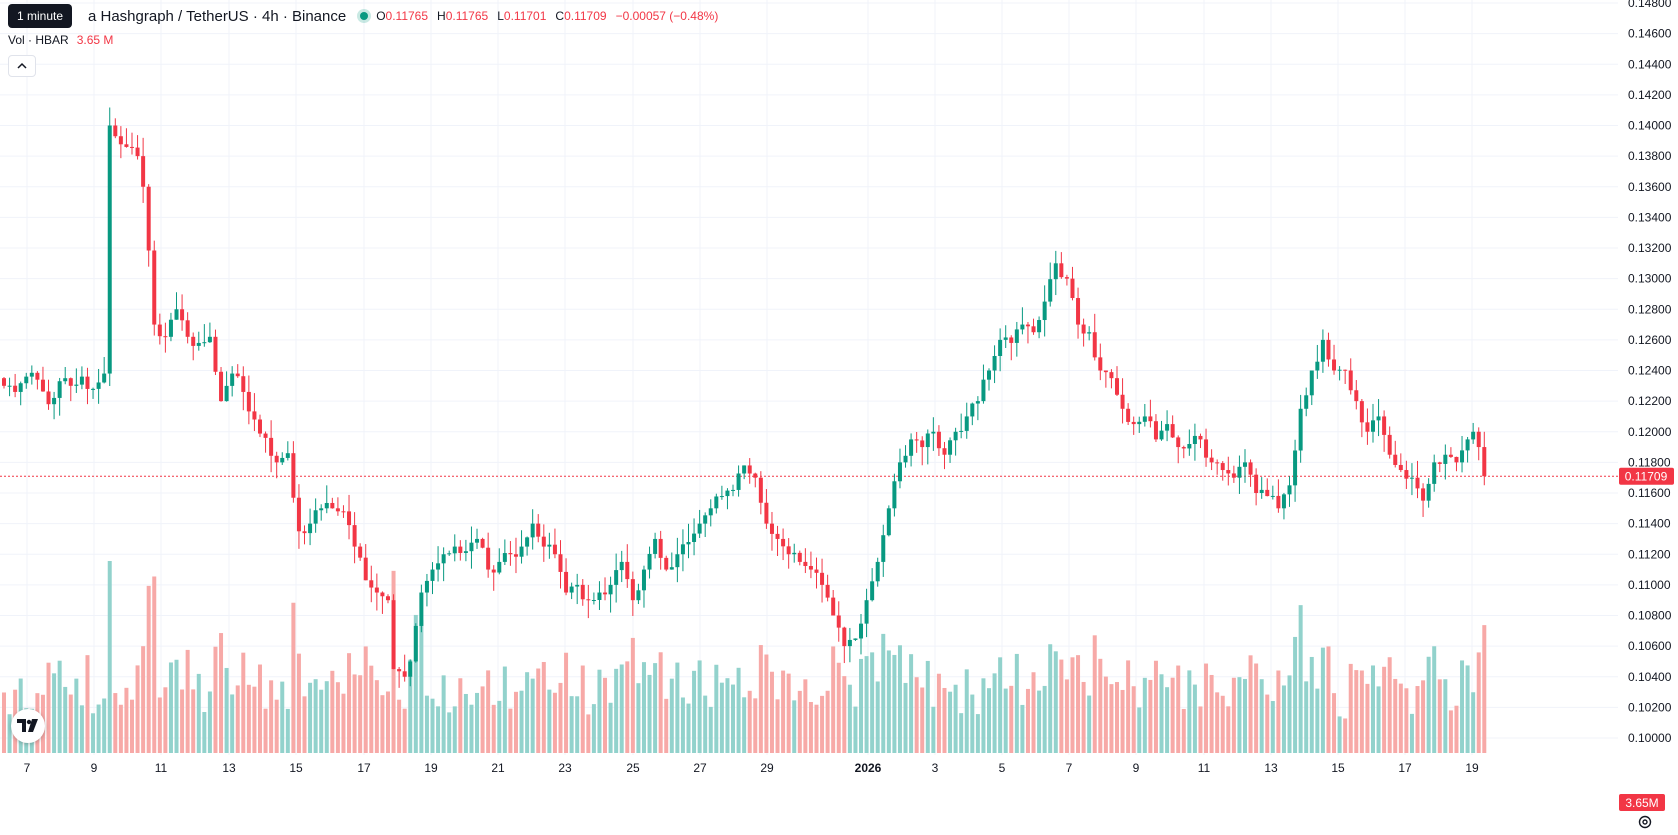 This screenshot has width=1678, height=835. I want to click on price-tick-label: 0.10200, so click(1650, 707).